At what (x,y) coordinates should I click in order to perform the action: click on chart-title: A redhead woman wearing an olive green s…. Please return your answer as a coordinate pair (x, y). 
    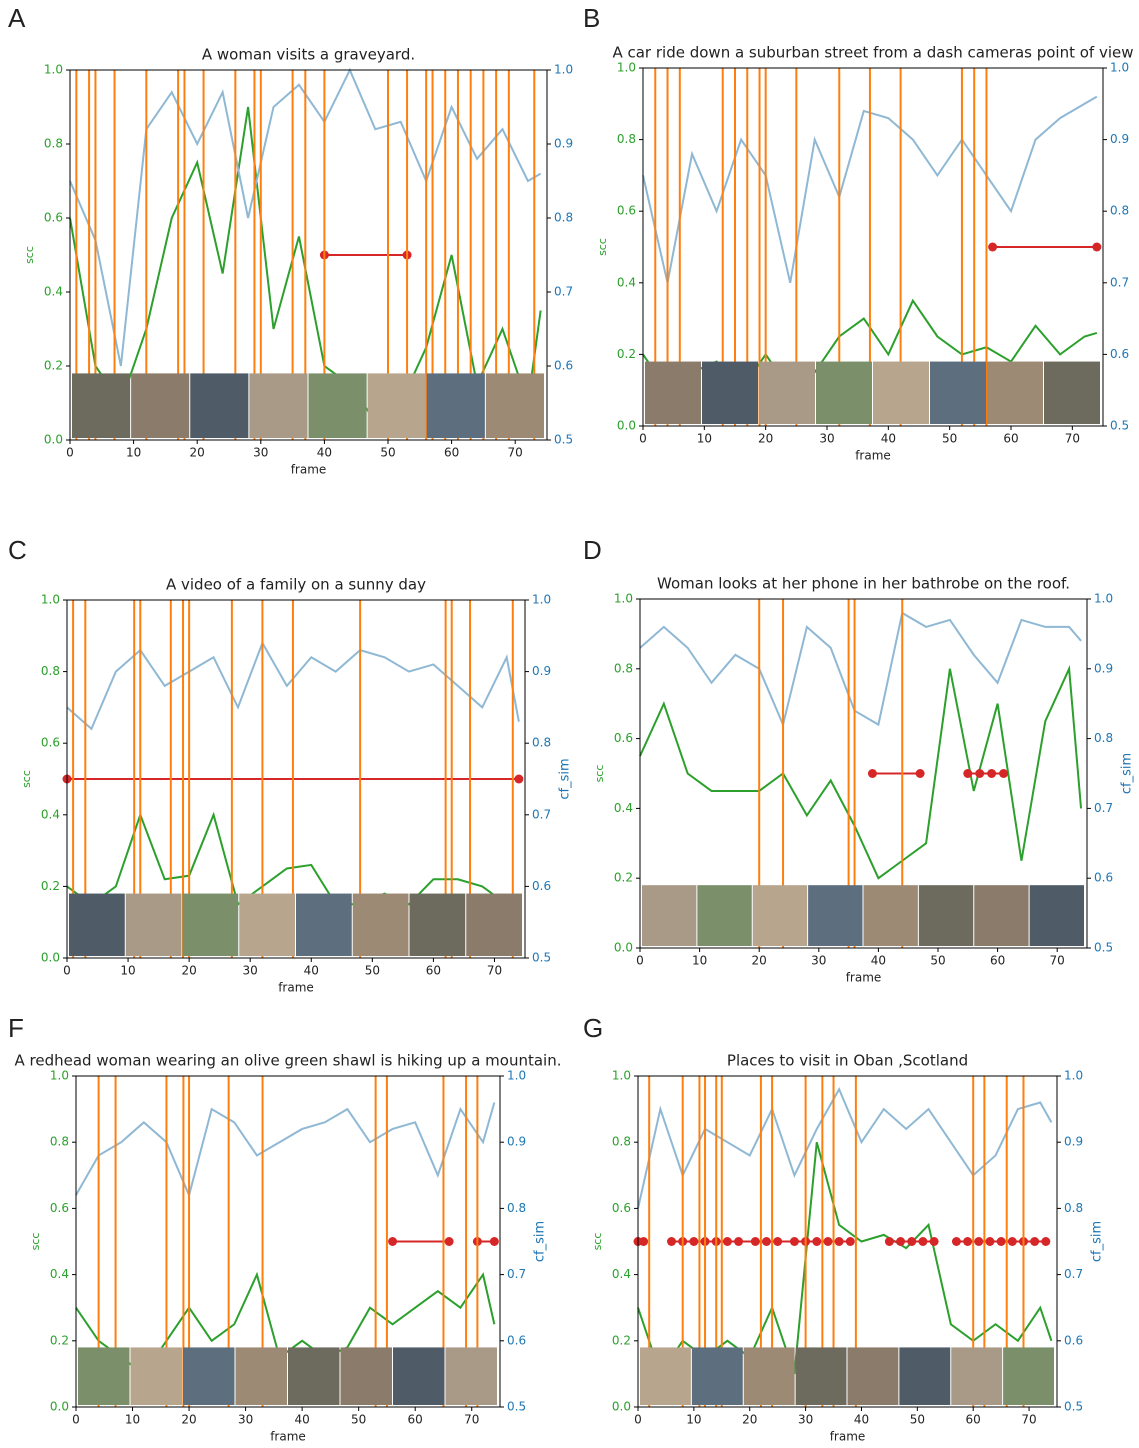
    Looking at the image, I should click on (288, 1061).